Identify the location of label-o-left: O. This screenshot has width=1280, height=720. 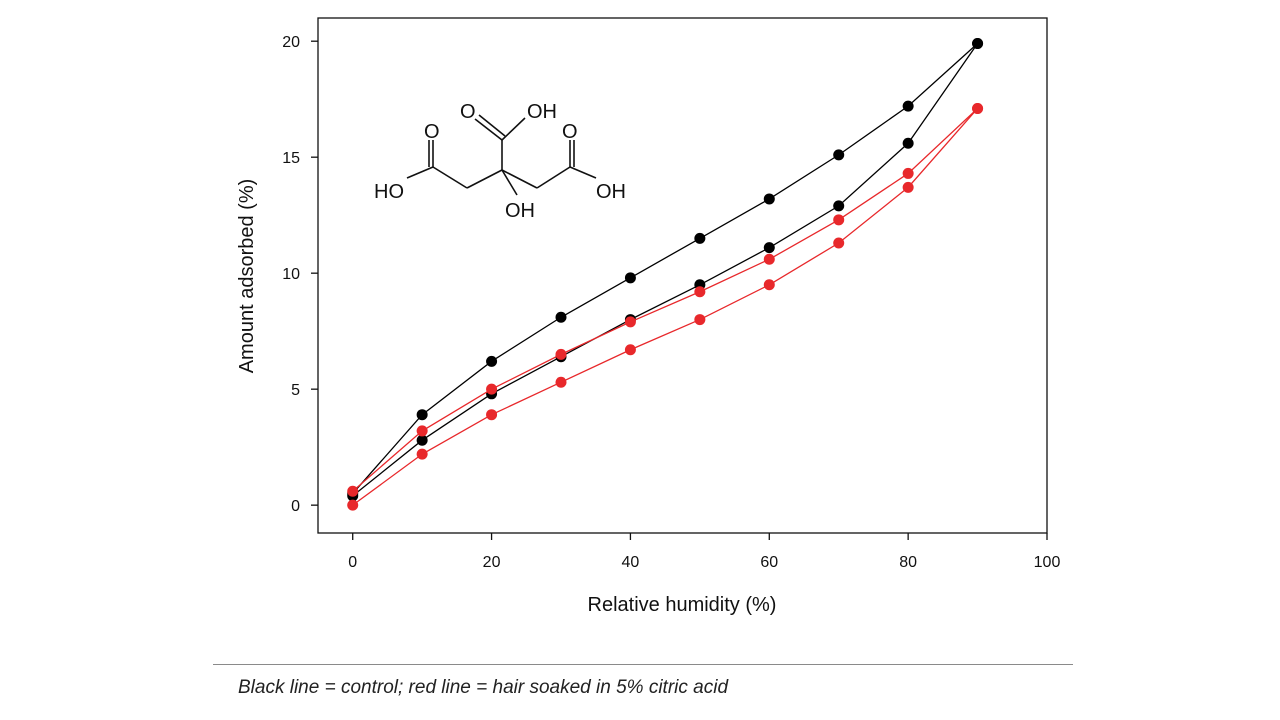
(432, 132).